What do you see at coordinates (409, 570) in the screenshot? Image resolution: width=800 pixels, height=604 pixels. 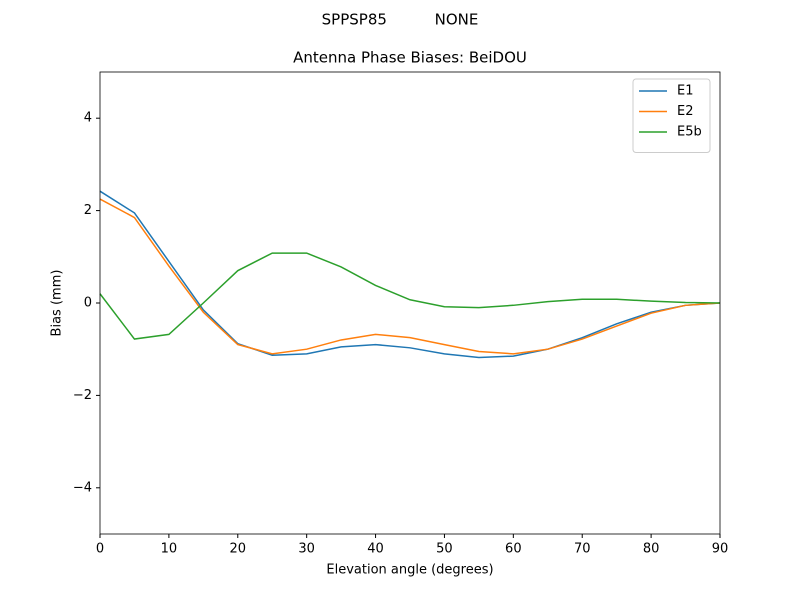 I see `x-axis-label: Elevation angle (degrees)` at bounding box center [409, 570].